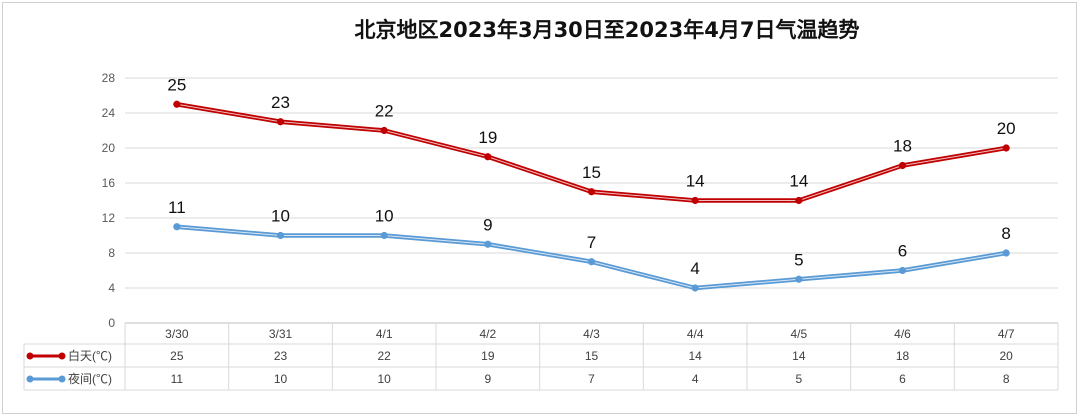 This screenshot has width=1080, height=417. I want to click on data-label: 22, so click(384, 111).